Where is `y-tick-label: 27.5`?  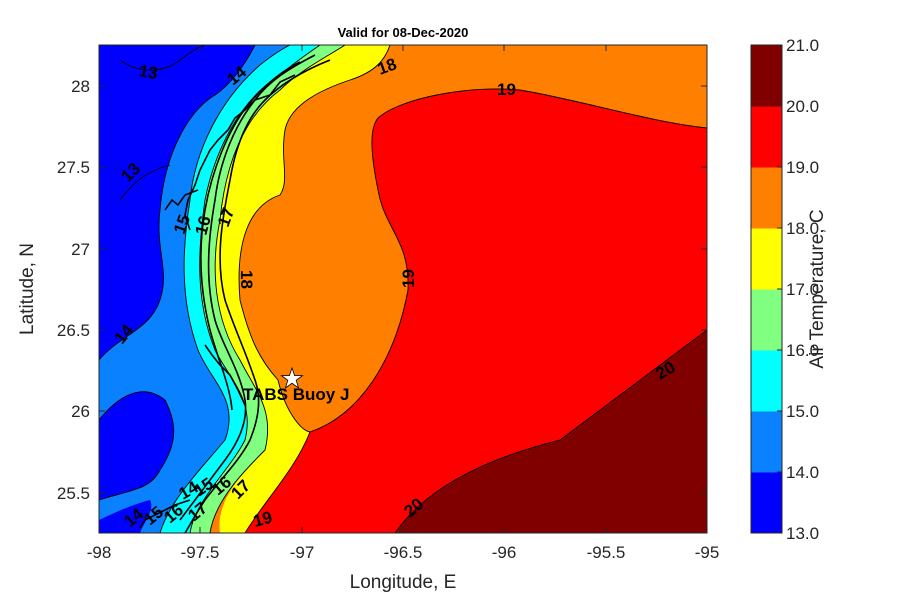
y-tick-label: 27.5 is located at coordinates (73, 167).